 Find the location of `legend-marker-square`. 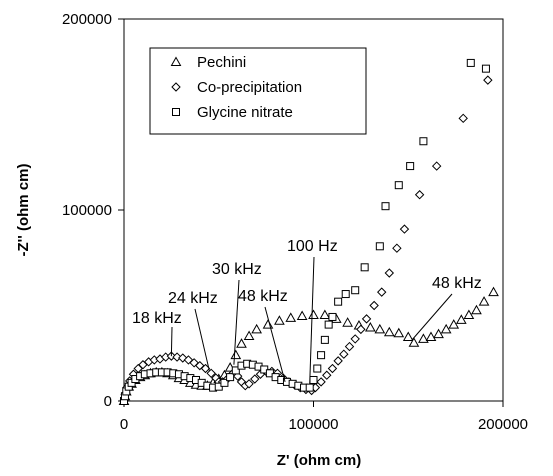

legend-marker-square is located at coordinates (176, 112).